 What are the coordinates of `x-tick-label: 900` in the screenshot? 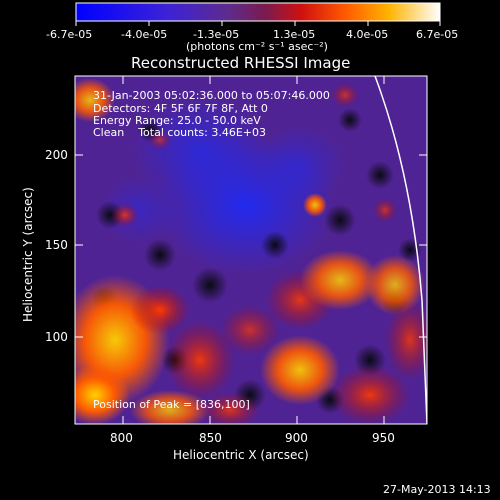 It's located at (296, 438).